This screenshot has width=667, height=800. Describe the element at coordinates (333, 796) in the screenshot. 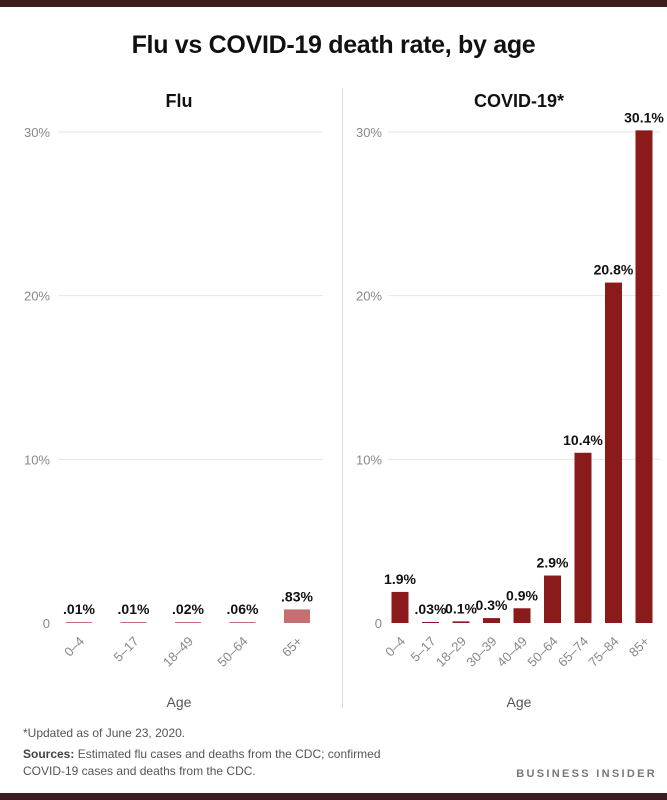

I see `bottom-bar` at that location.